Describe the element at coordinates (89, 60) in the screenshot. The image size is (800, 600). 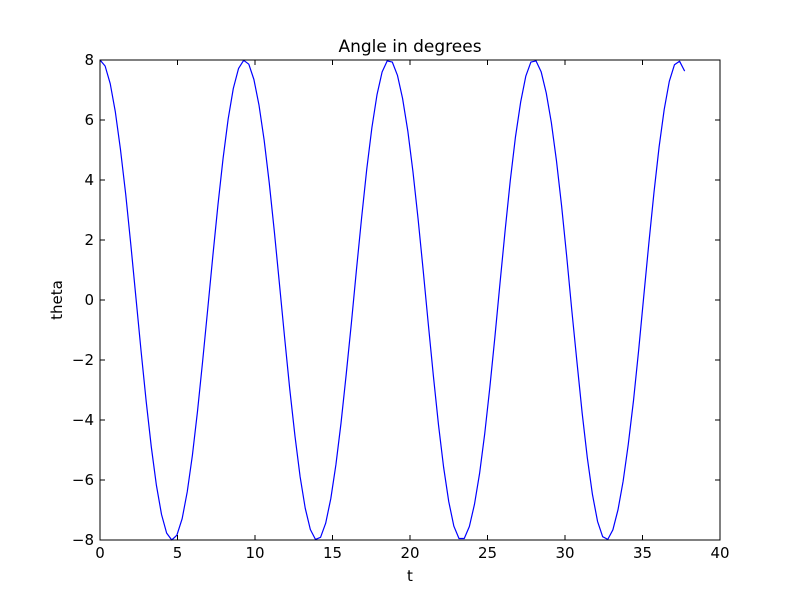
I see `y-tick-label: 8` at that location.